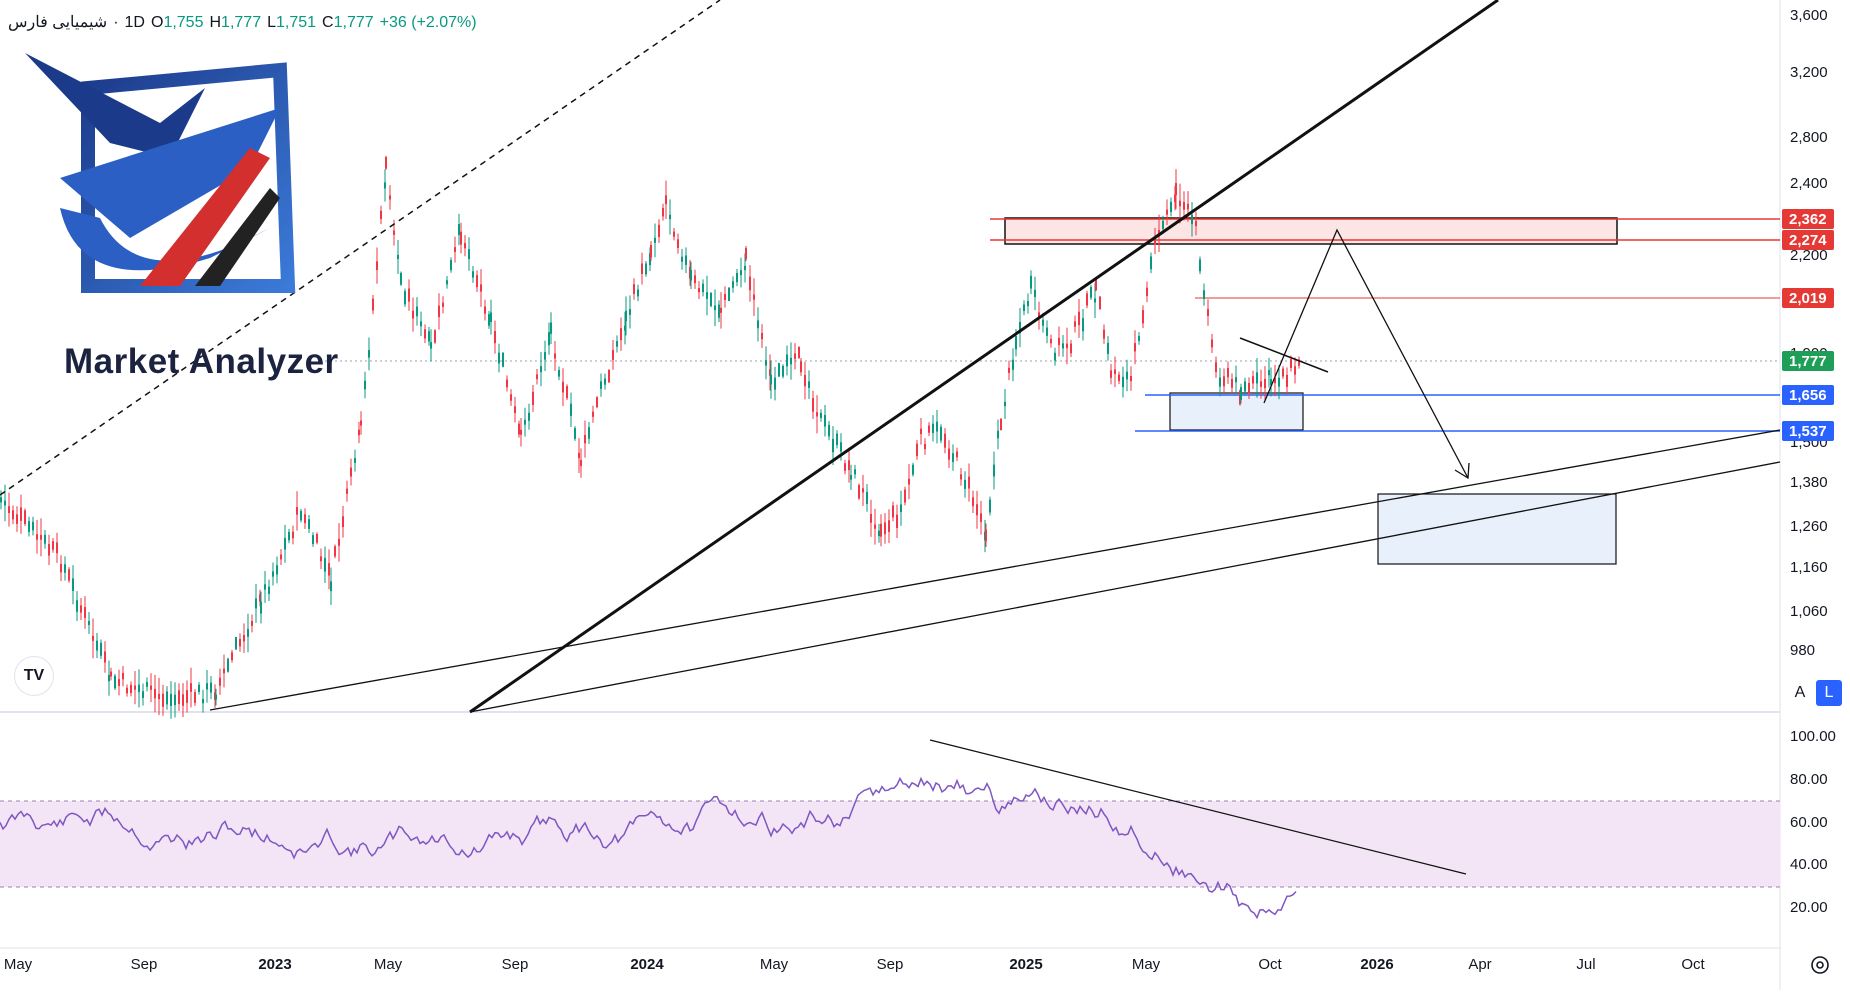 Image resolution: width=1850 pixels, height=995 pixels. What do you see at coordinates (1809, 482) in the screenshot?
I see `price-tick-label: 1,380` at bounding box center [1809, 482].